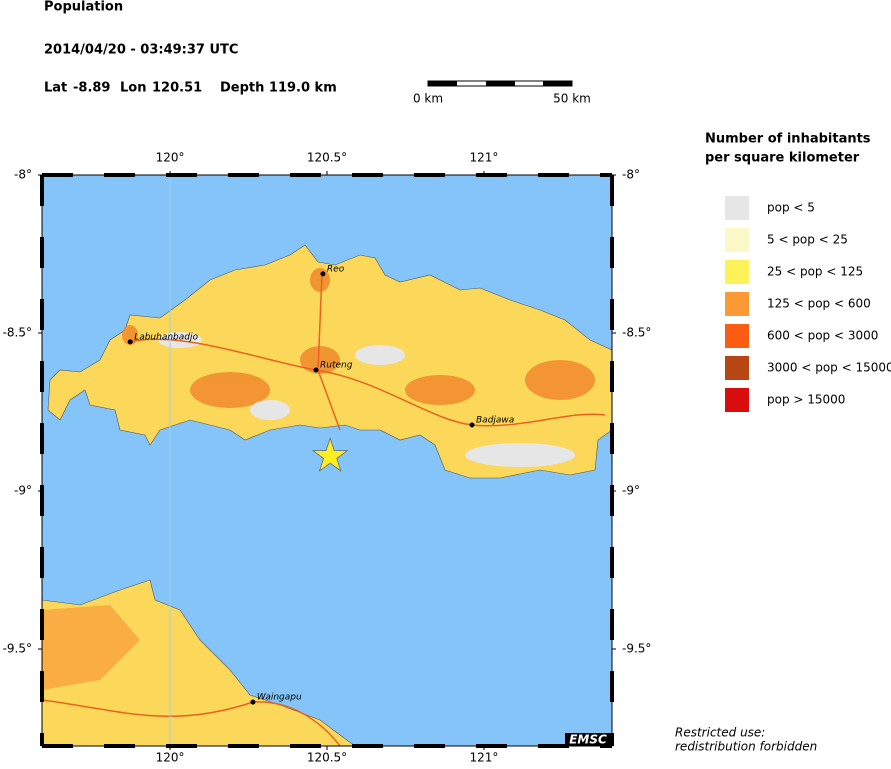  I want to click on credit-box, so click(588, 739).